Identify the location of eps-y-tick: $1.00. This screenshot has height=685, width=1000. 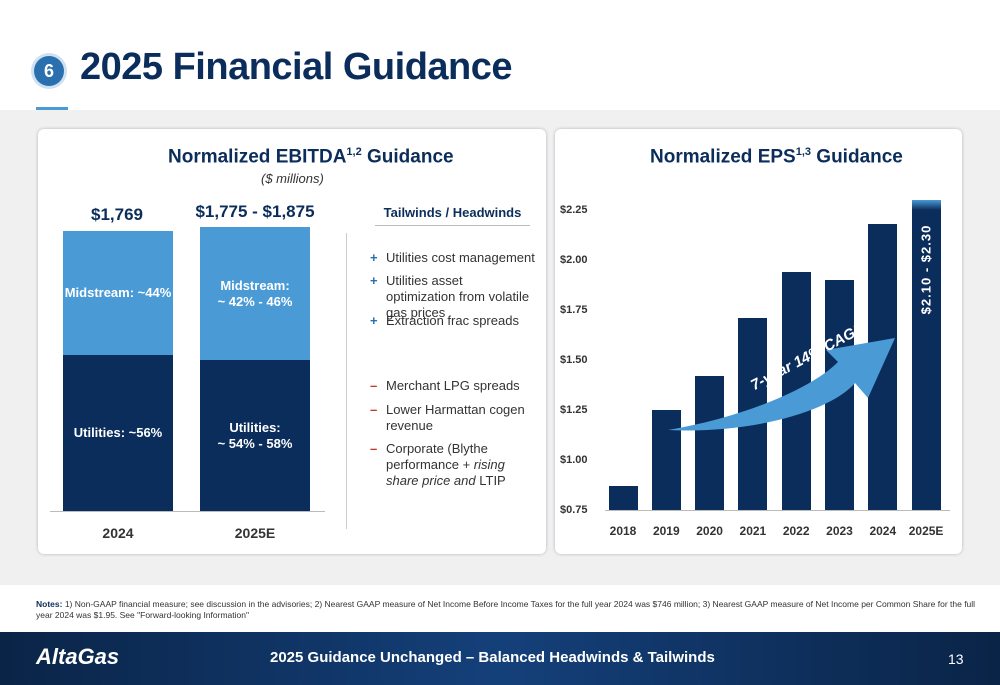
(574, 460).